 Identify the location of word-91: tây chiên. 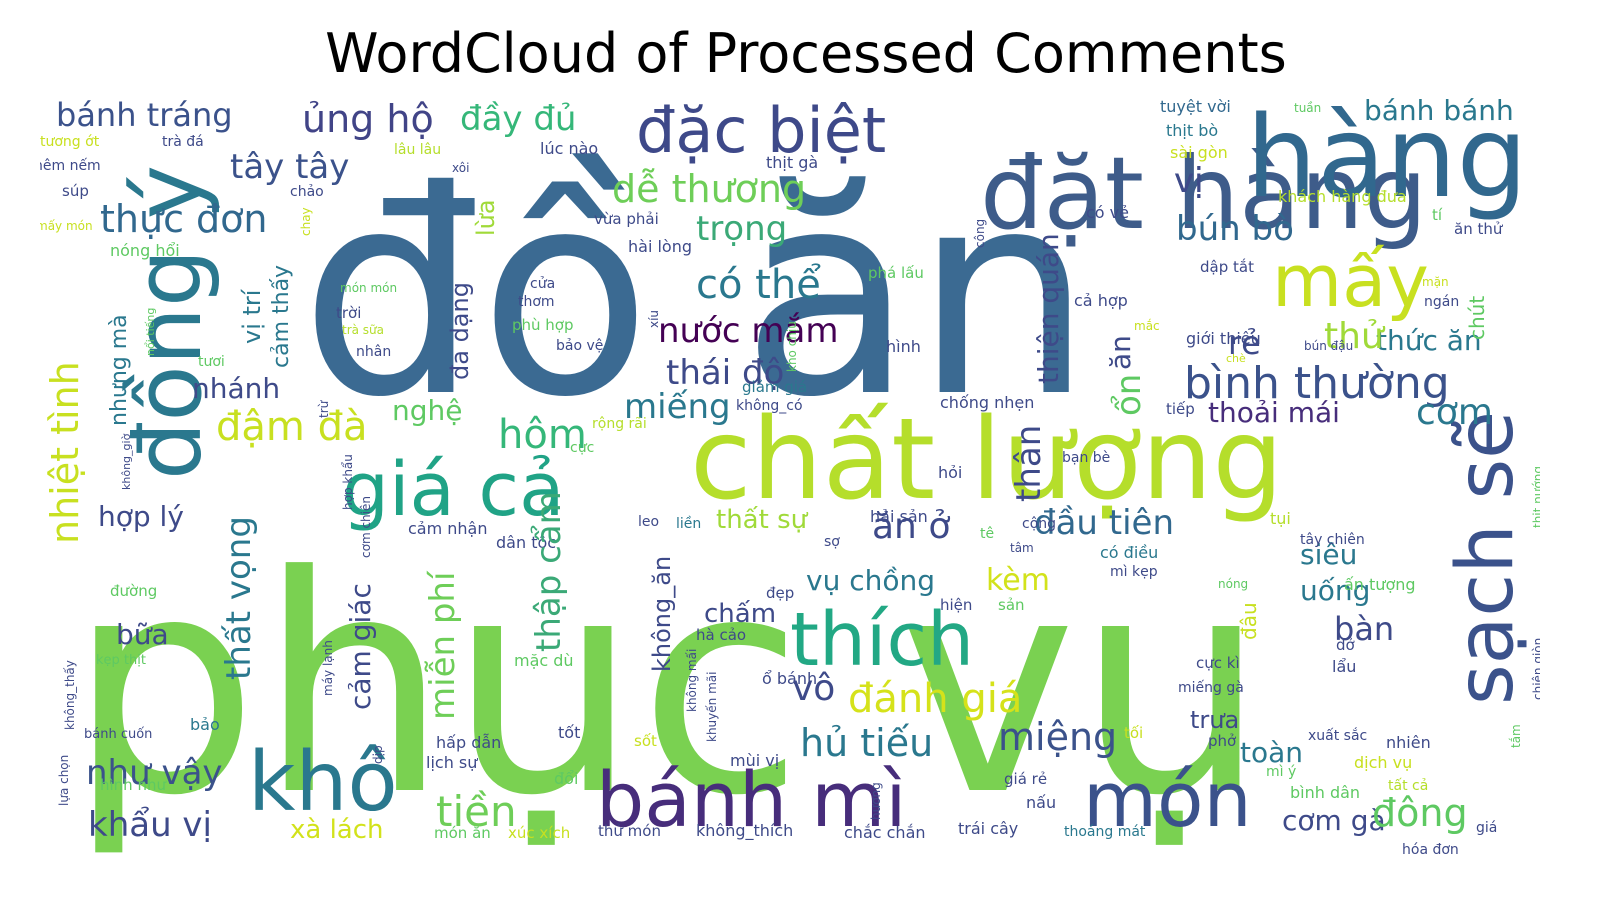
(1332, 540).